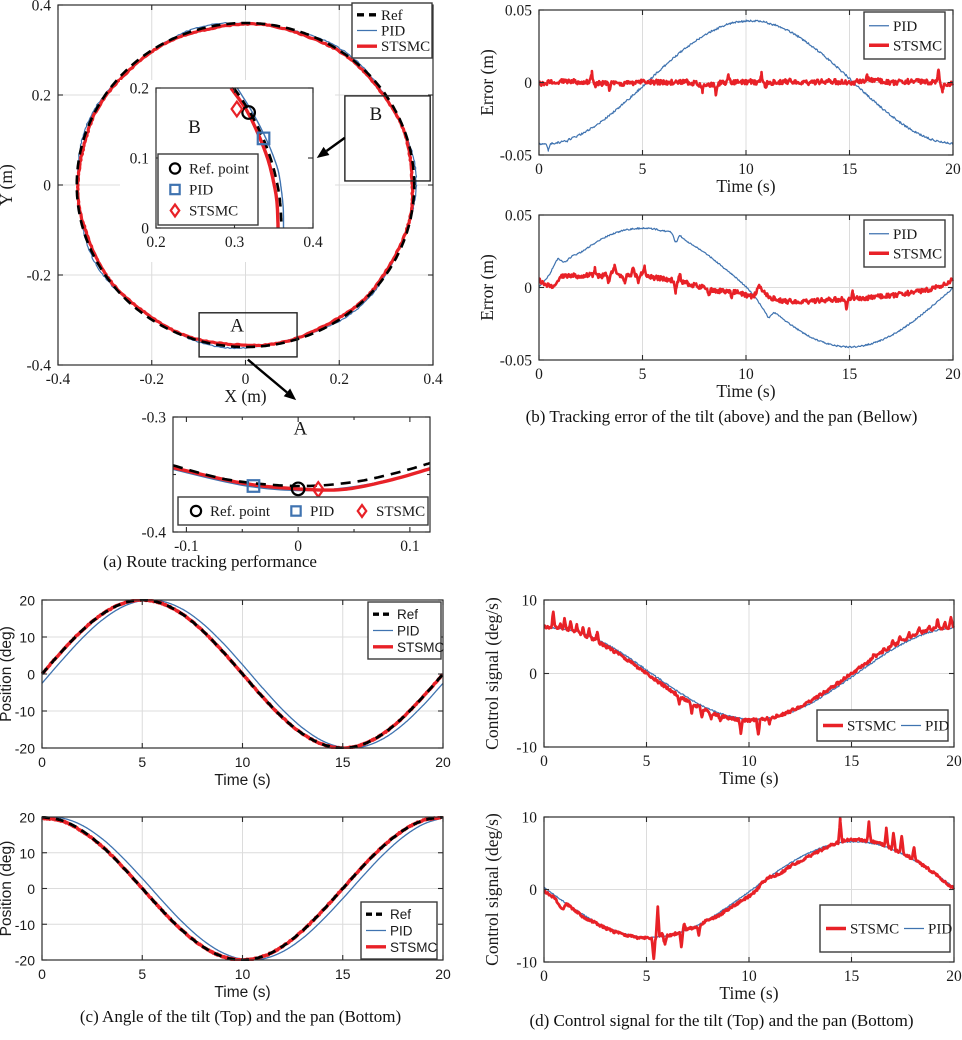 The width and height of the screenshot is (962, 1040). Describe the element at coordinates (433, 379) in the screenshot. I see `x-tick-label: 0.4` at that location.